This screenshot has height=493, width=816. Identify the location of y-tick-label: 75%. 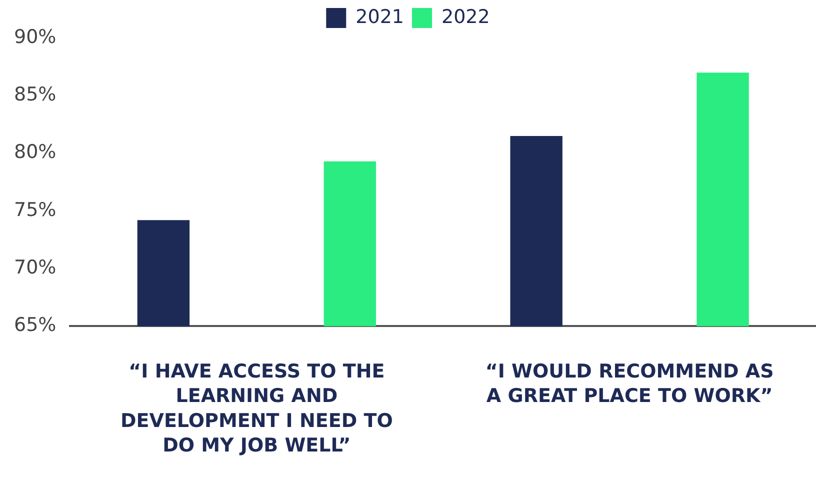
(35, 209).